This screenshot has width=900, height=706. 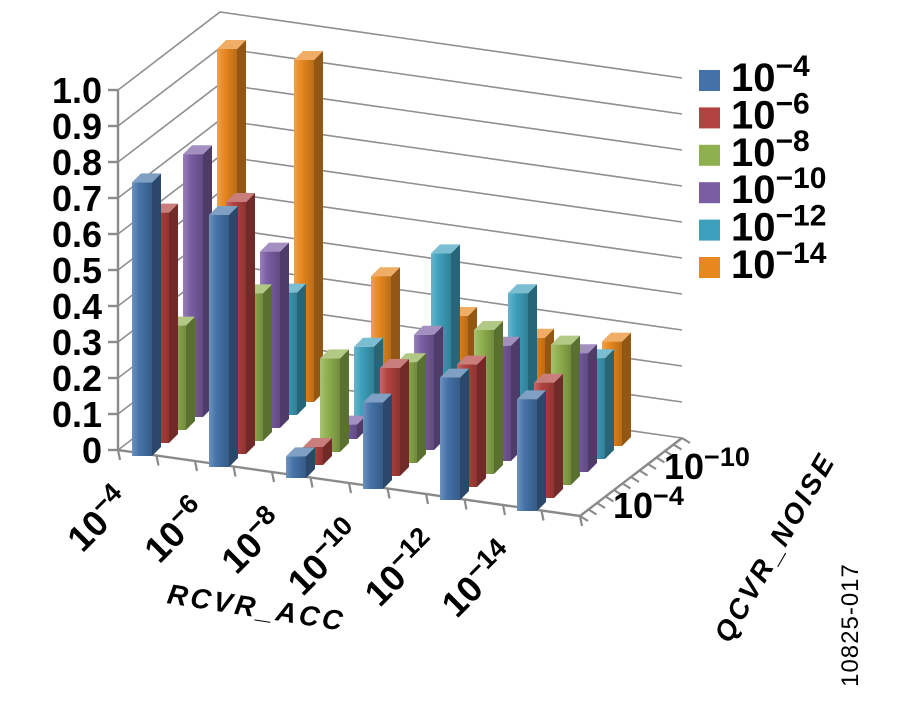 I want to click on legend-label: 10−8, so click(x=770, y=150).